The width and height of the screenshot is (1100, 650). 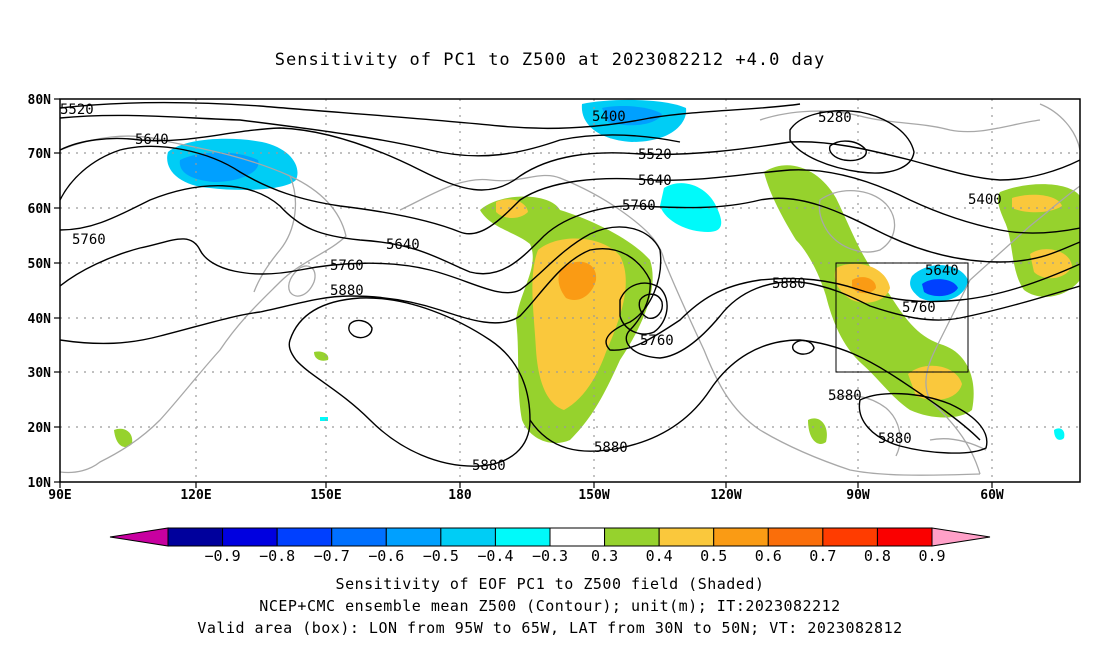 I want to click on contour-label: 5280, so click(x=835, y=118).